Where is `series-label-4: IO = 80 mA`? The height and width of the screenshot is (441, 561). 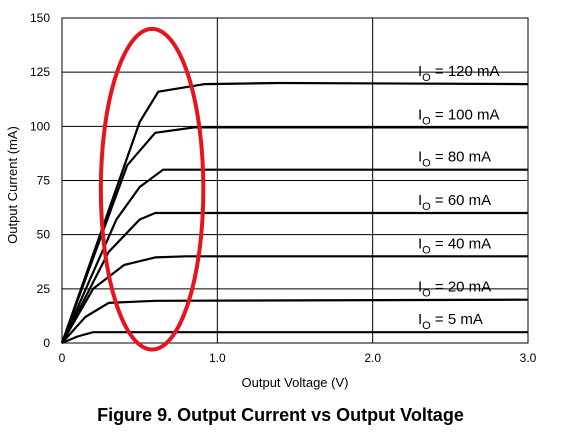
series-label-4: IO = 80 mA is located at coordinates (454, 159).